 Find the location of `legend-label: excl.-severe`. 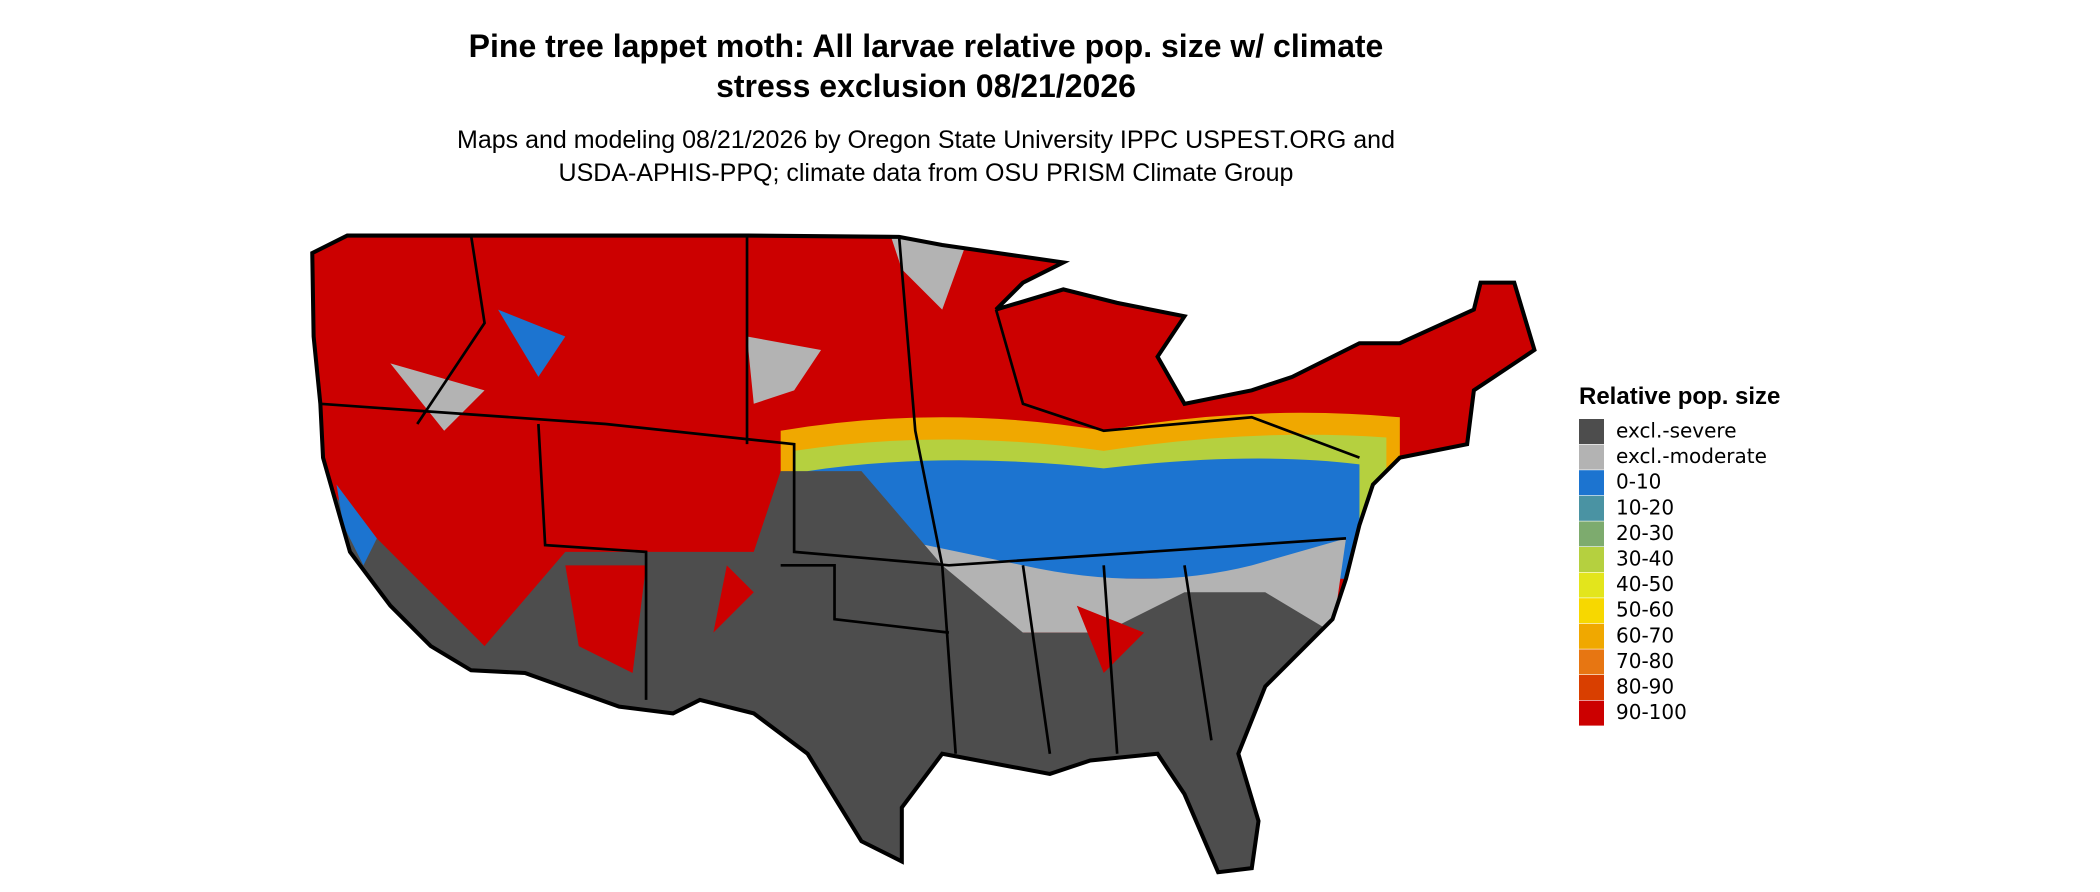

legend-label: excl.-severe is located at coordinates (1676, 431).